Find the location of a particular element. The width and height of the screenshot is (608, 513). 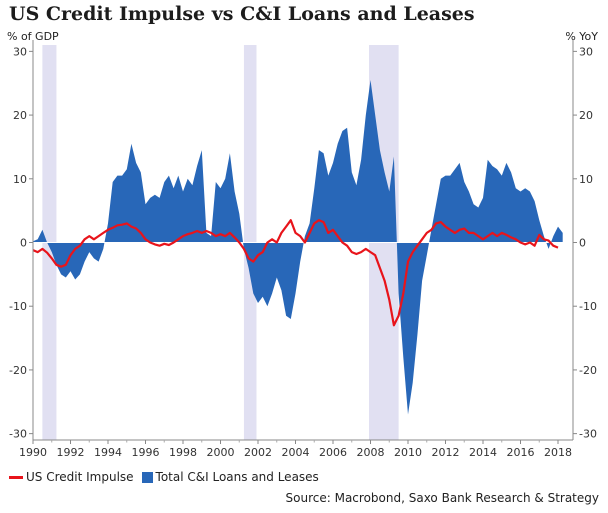

legend-swatch-impulse is located at coordinates (16, 477).